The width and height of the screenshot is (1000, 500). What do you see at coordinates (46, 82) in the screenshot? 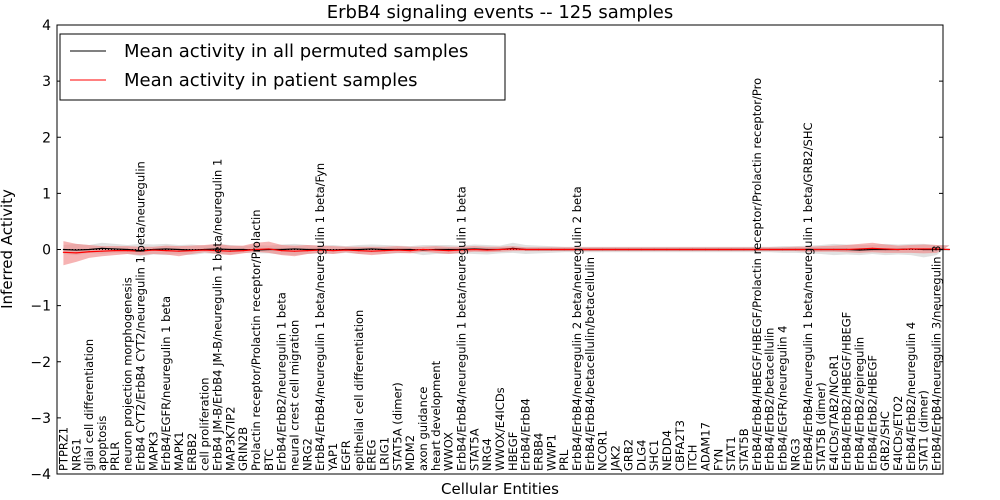
I see `y-tick-label: 3` at bounding box center [46, 82].